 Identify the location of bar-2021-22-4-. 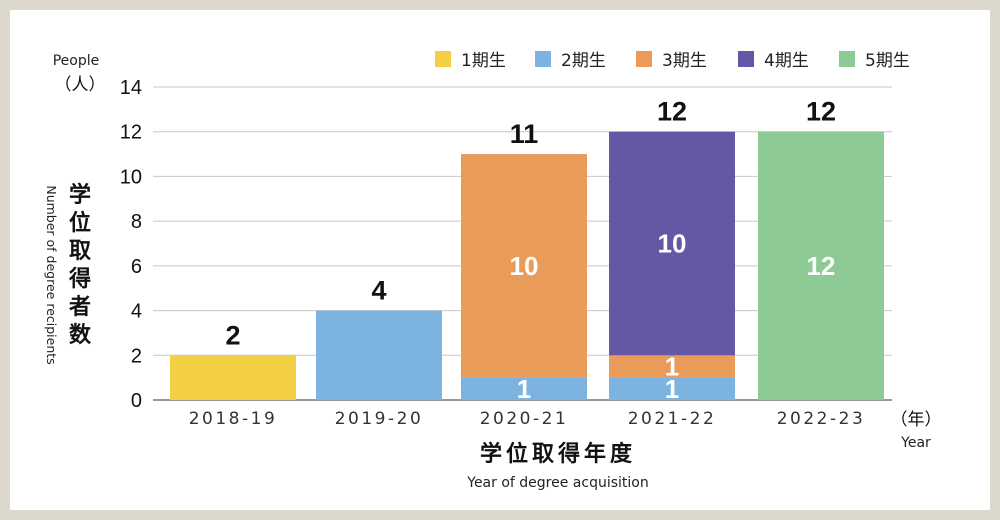
(672, 243).